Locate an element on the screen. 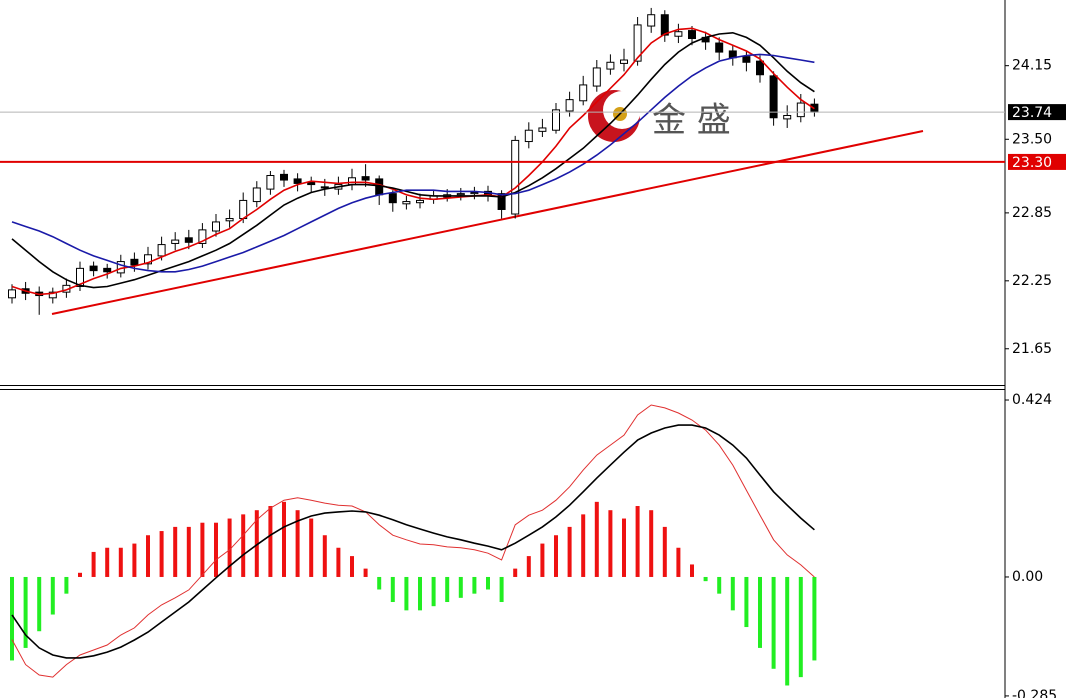 The height and width of the screenshot is (698, 1071). y-tick-label: 22.85 is located at coordinates (1032, 213).